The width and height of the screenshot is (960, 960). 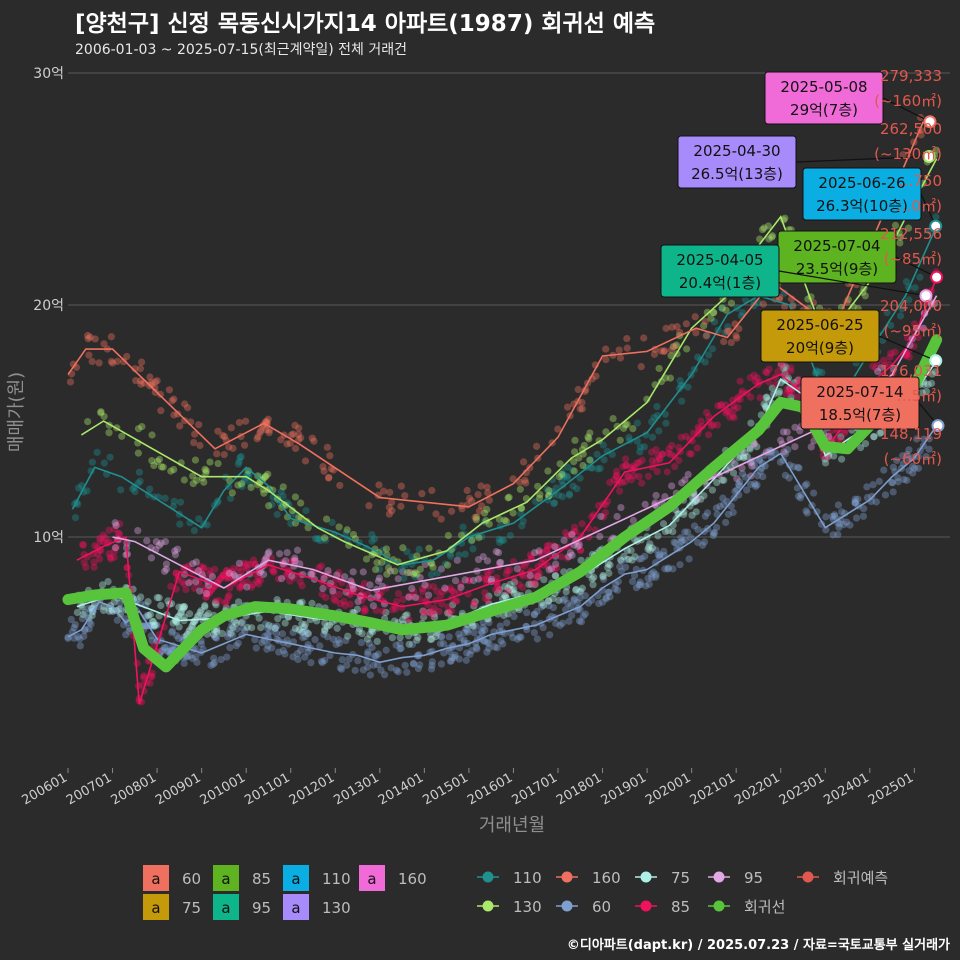 What do you see at coordinates (668, 789) in the screenshot?
I see `x-tick-label: 202001` at bounding box center [668, 789].